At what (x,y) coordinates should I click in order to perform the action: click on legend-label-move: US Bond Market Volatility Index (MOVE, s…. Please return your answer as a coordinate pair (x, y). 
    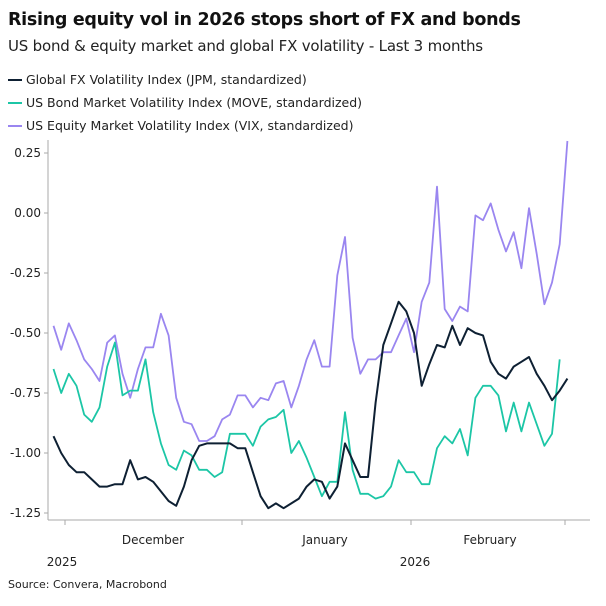
    Looking at the image, I should click on (194, 102).